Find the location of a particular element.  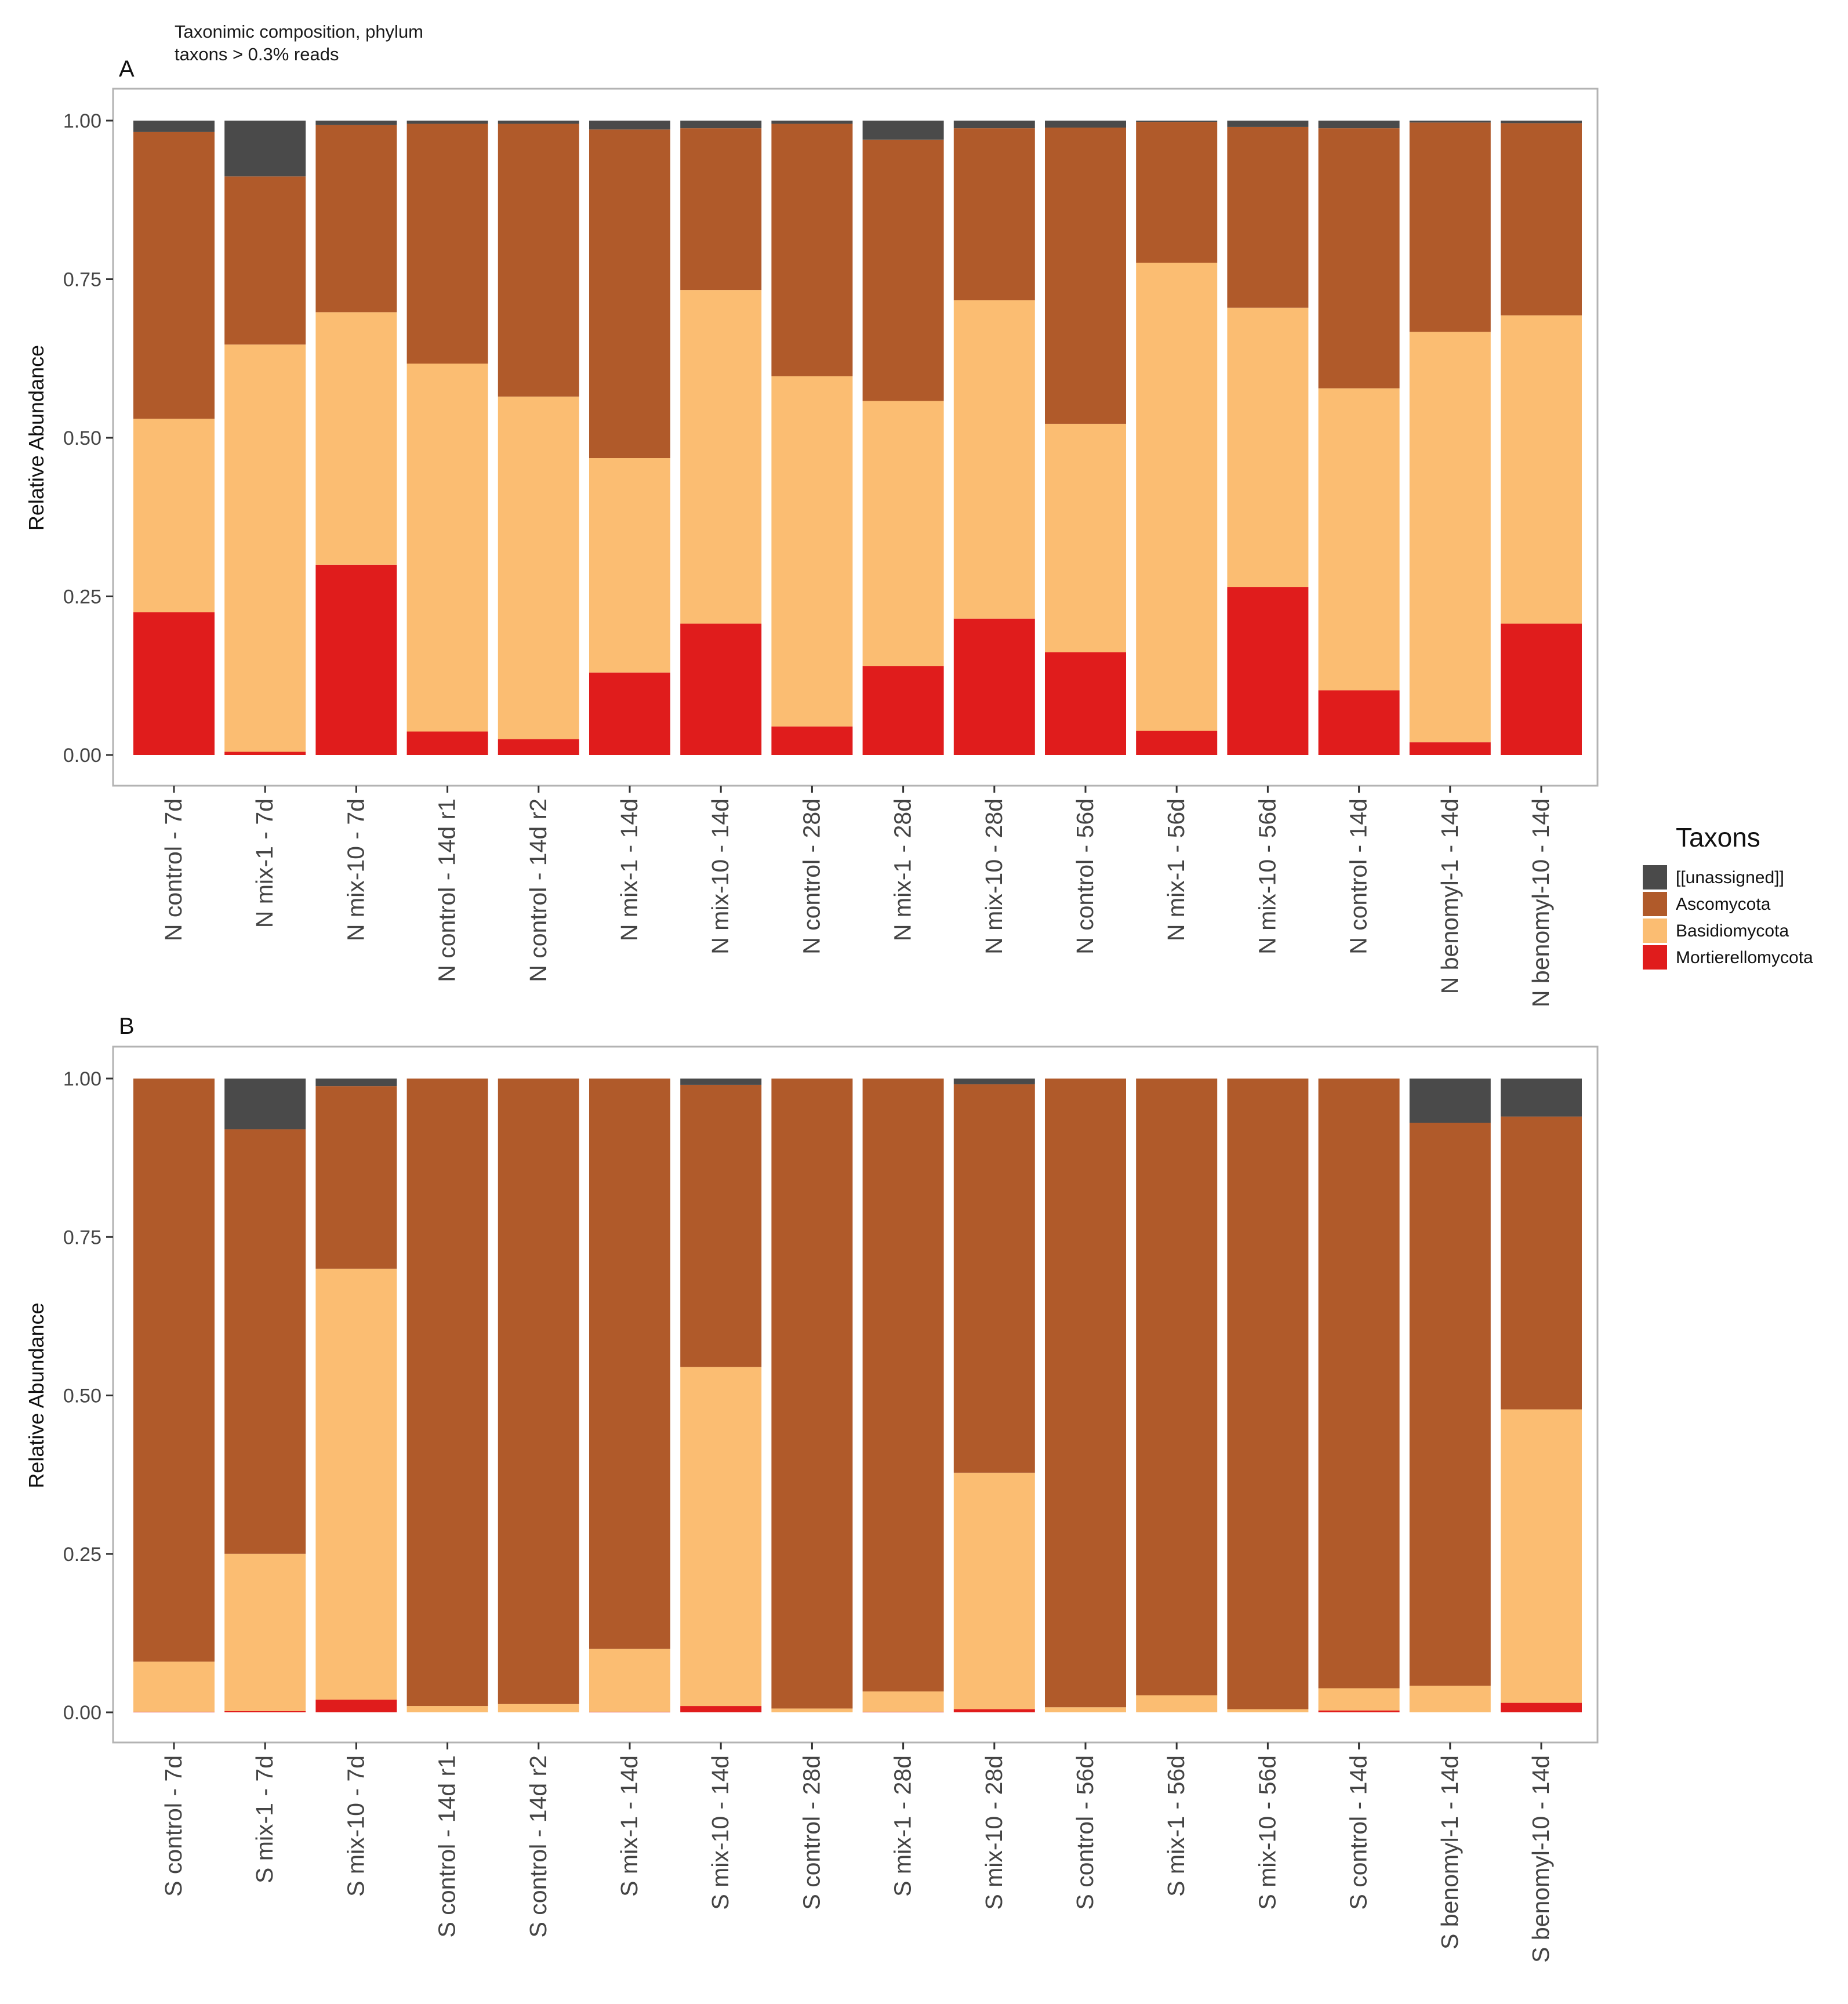

panel-a-y-tick-label: 0.75 is located at coordinates (82, 280).